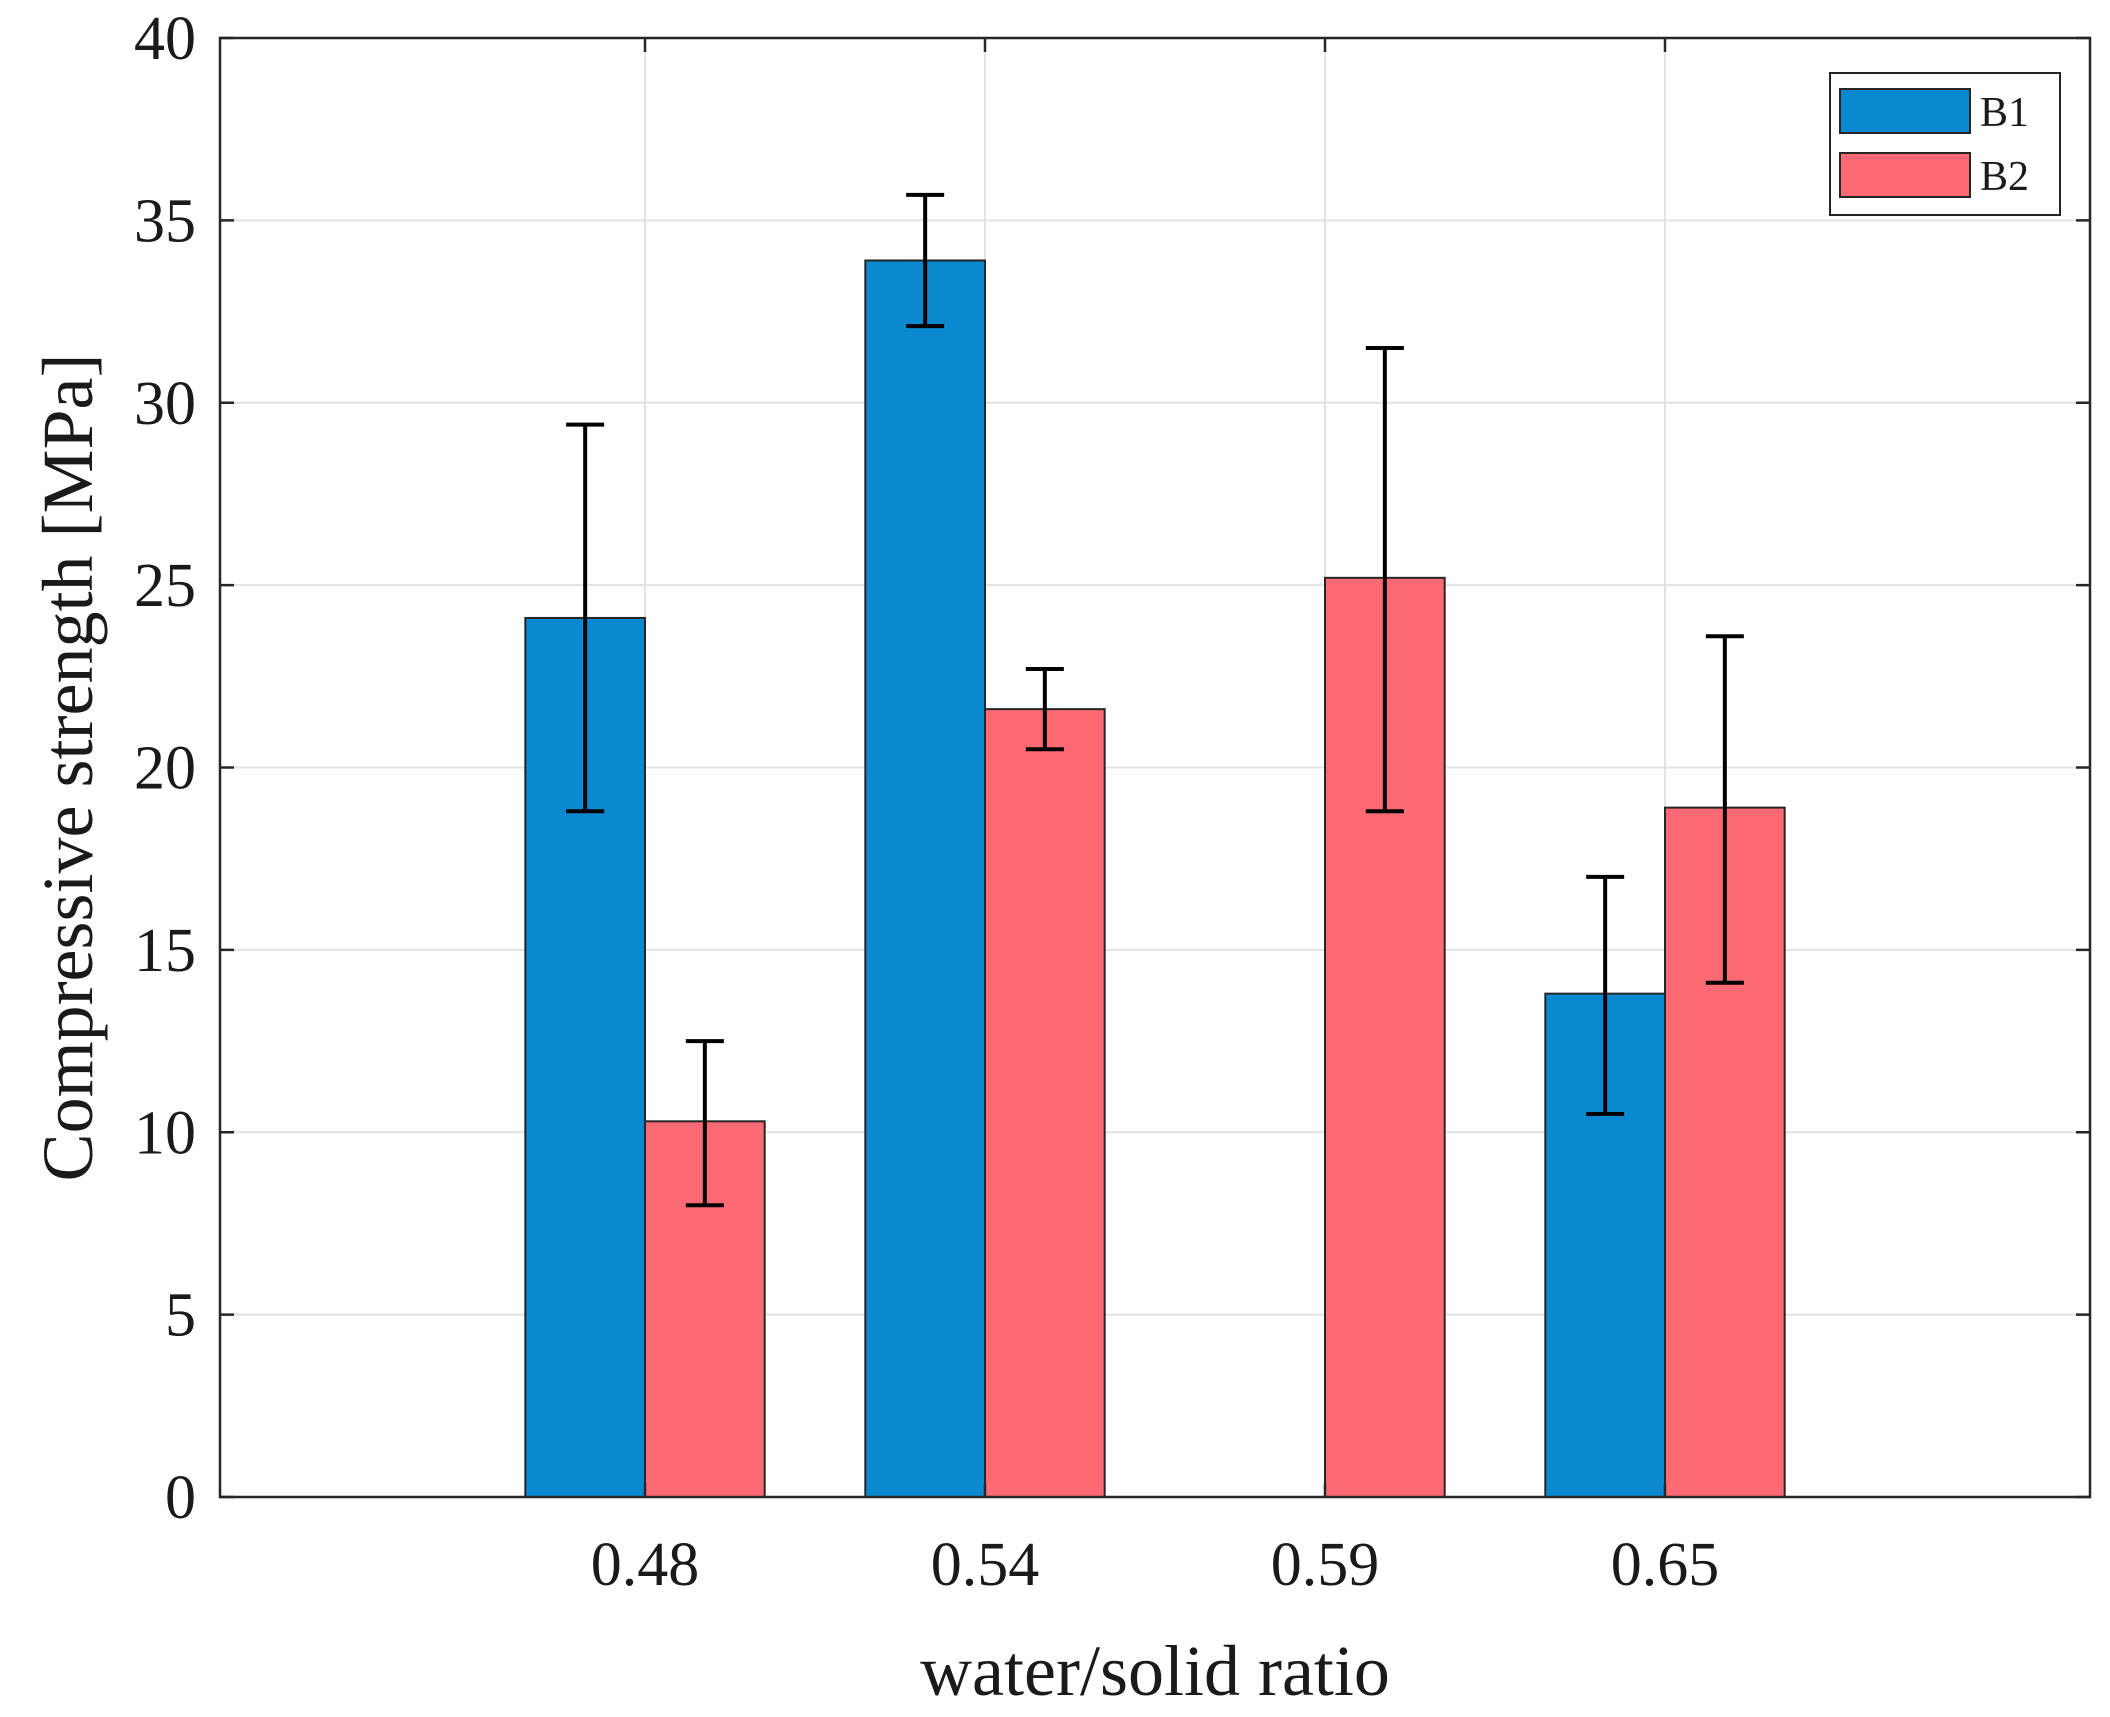 The height and width of the screenshot is (1717, 2110). Describe the element at coordinates (165, 39) in the screenshot. I see `y-tick-label: 40` at that location.